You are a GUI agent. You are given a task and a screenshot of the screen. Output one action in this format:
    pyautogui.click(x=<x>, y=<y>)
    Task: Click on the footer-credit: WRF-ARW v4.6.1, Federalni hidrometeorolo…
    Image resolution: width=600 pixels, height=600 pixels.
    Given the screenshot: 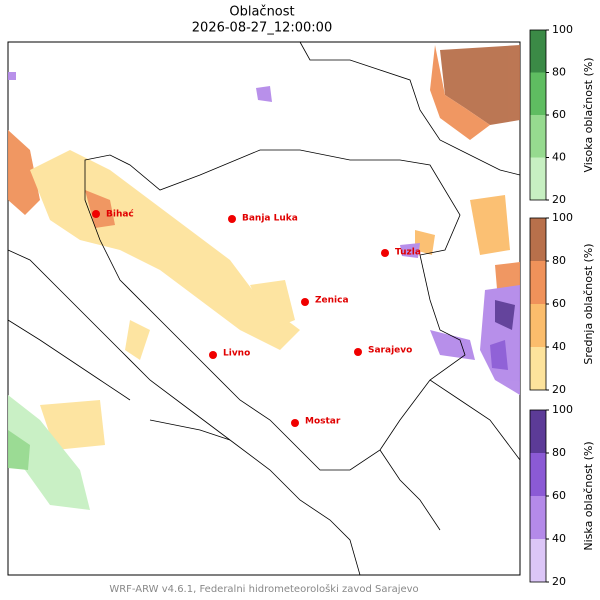 What is the action you would take?
    pyautogui.click(x=263, y=589)
    